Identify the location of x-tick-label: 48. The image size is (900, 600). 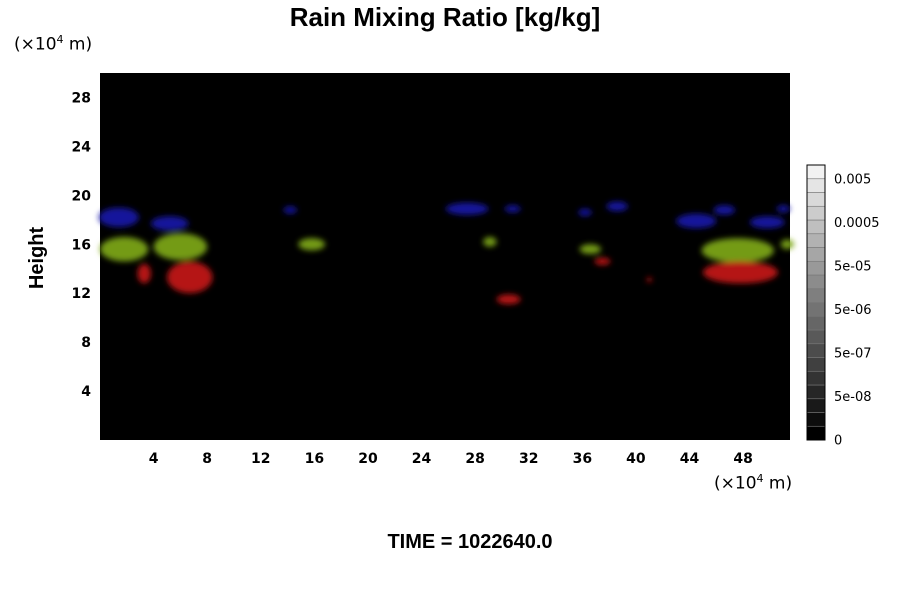
(742, 459).